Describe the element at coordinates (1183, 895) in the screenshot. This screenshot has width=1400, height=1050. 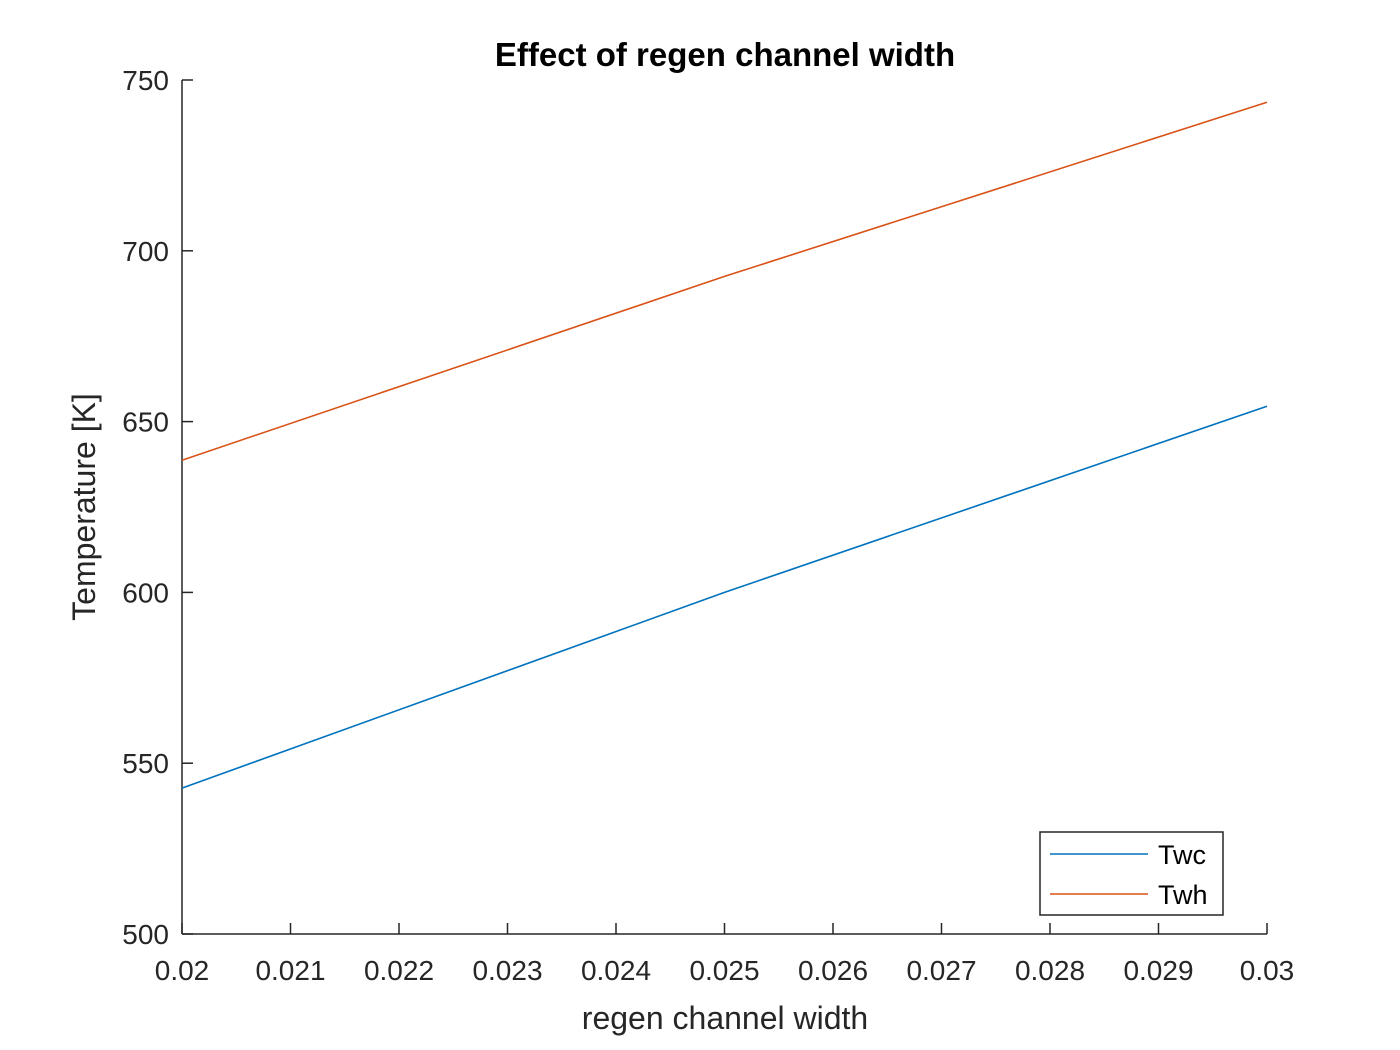
I see `legend-label-twh: Twh` at that location.